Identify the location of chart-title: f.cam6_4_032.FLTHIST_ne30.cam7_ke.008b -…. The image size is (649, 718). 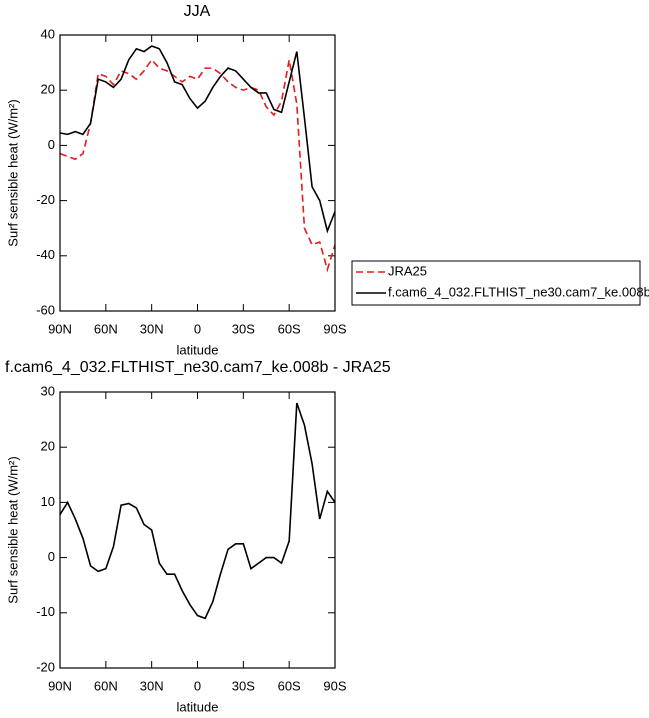
(198, 367).